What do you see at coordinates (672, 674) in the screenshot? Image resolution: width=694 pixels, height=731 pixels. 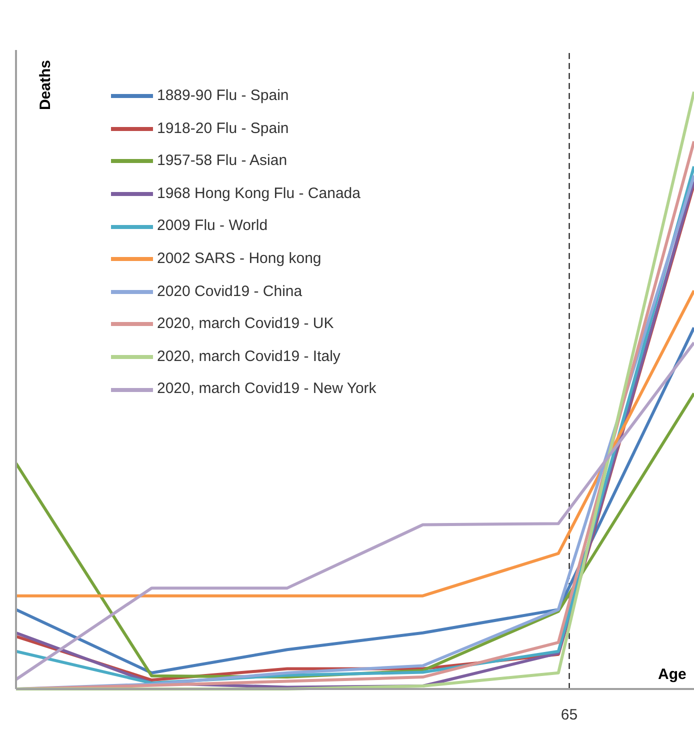 I see `x-axis-title: Age` at bounding box center [672, 674].